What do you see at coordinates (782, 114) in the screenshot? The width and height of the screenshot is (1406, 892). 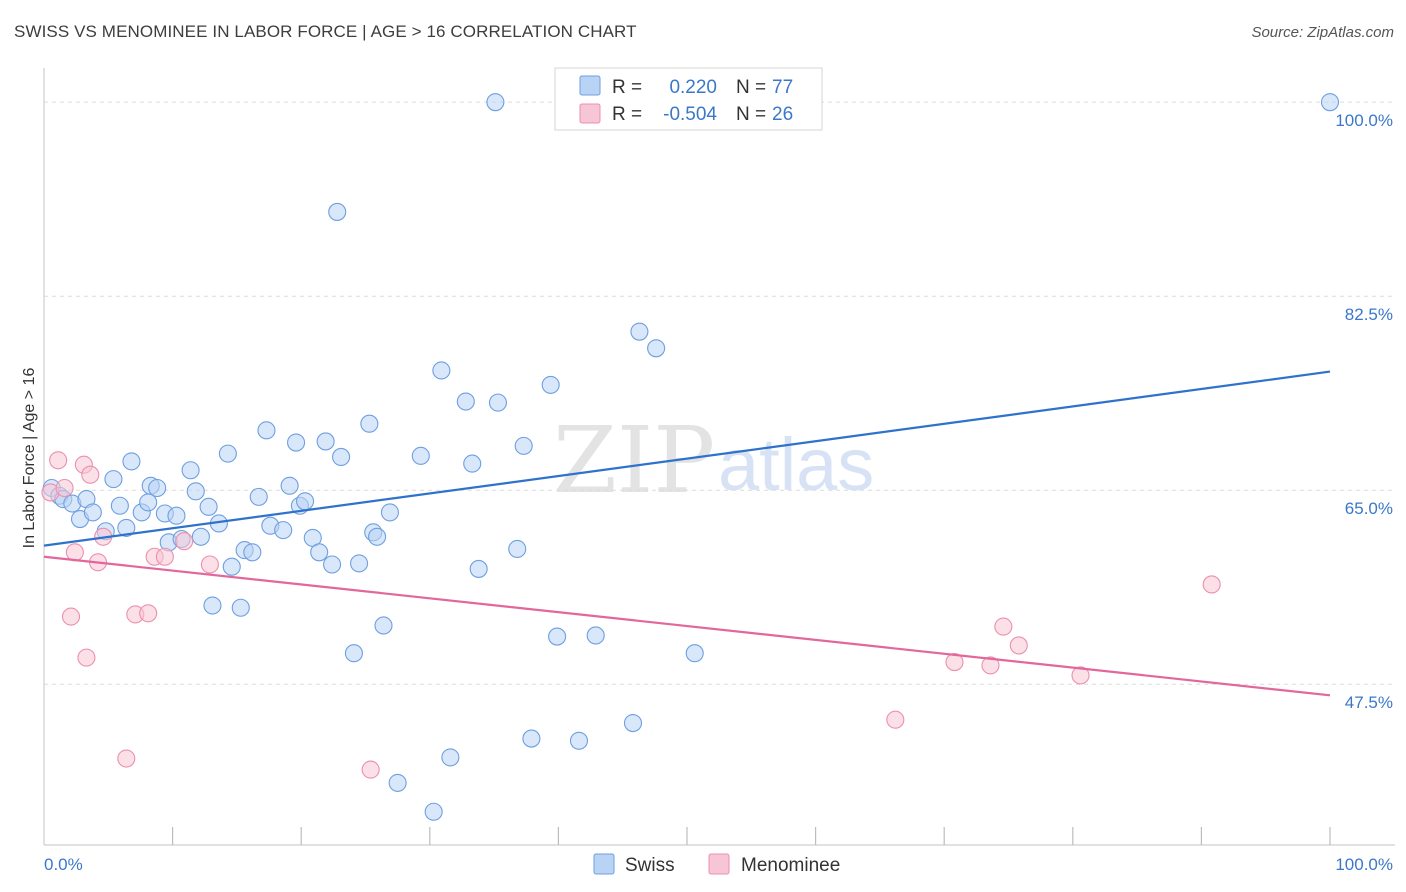 I see `legend-menominee-n-value: 26` at bounding box center [782, 114].